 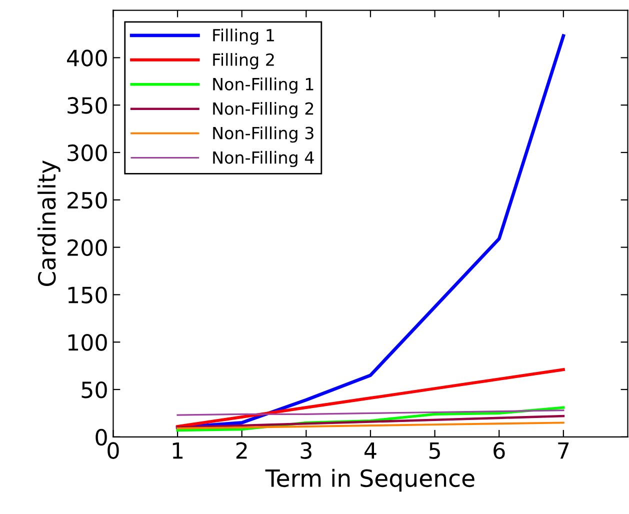 What do you see at coordinates (87, 58) in the screenshot?
I see `y-tick-label: 400` at bounding box center [87, 58].